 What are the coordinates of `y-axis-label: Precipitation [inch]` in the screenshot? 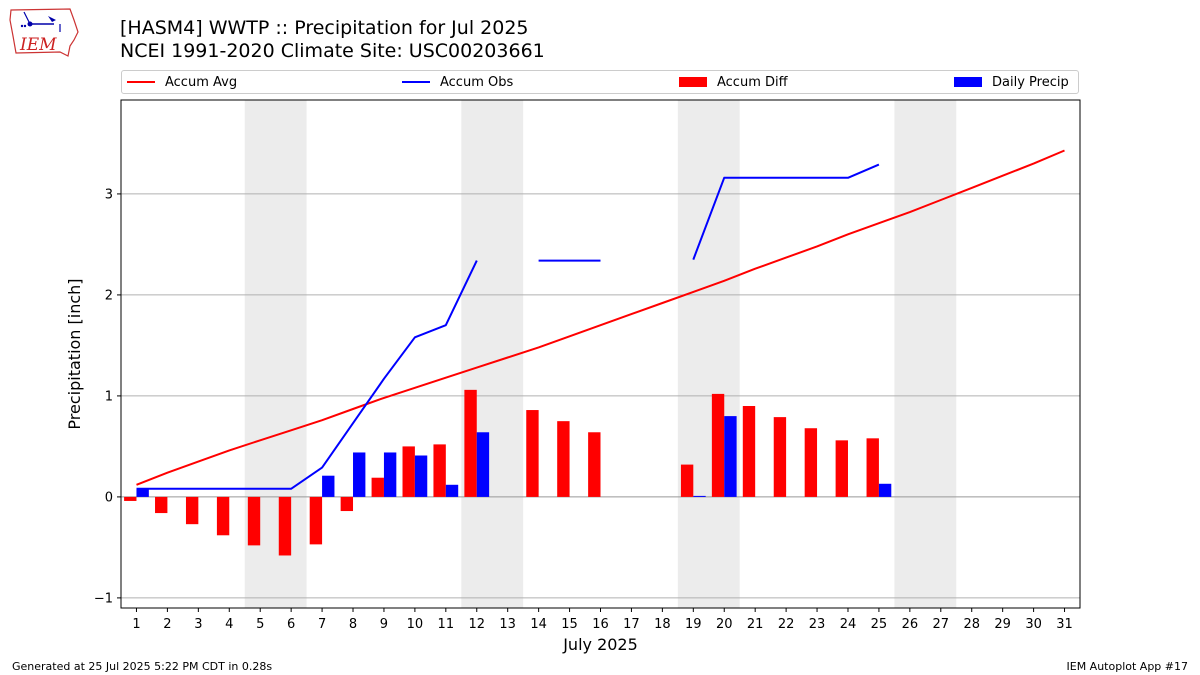 It's located at (74, 353).